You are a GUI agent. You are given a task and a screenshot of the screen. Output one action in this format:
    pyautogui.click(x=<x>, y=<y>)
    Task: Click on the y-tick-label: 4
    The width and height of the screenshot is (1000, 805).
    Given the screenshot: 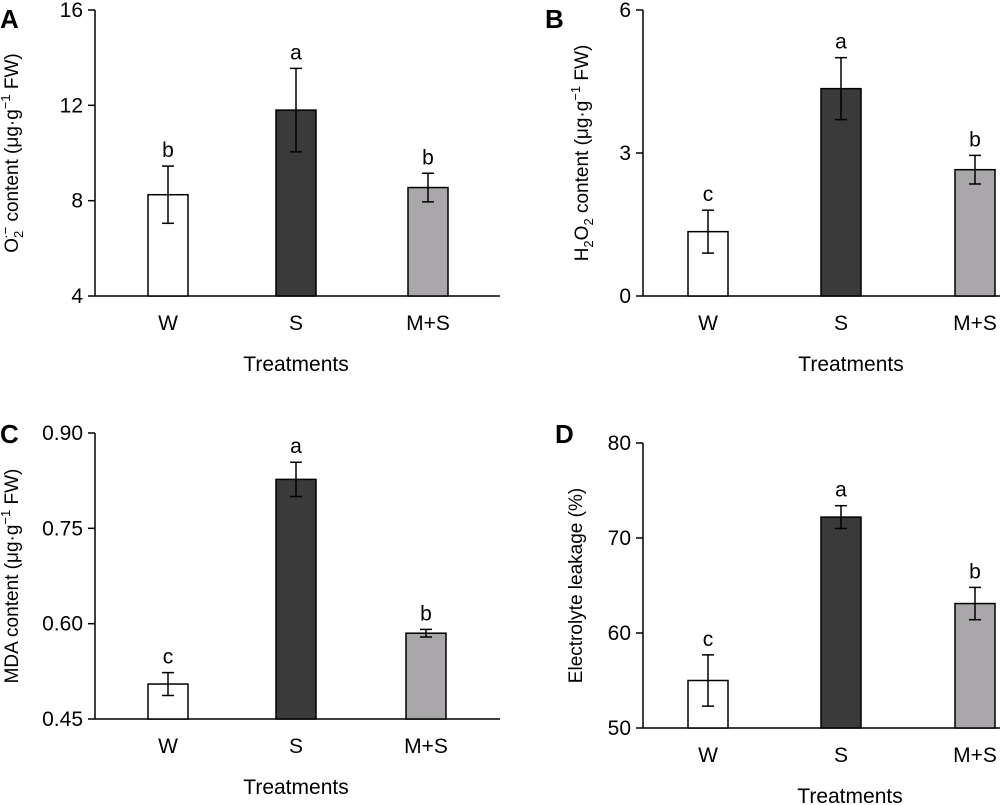 What is the action you would take?
    pyautogui.click(x=77, y=296)
    